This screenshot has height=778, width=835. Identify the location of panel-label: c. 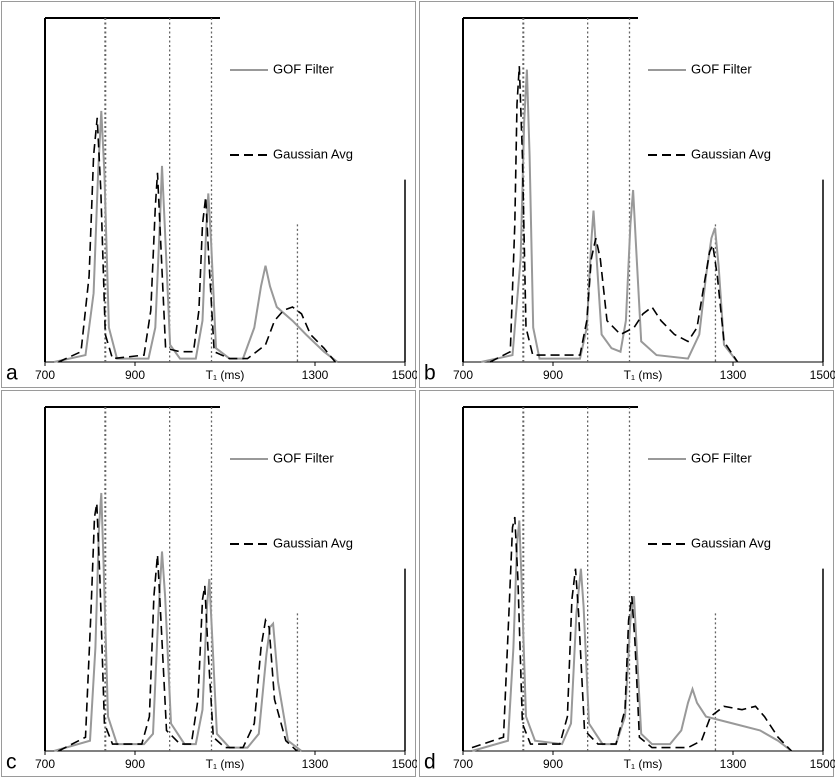
(11, 762).